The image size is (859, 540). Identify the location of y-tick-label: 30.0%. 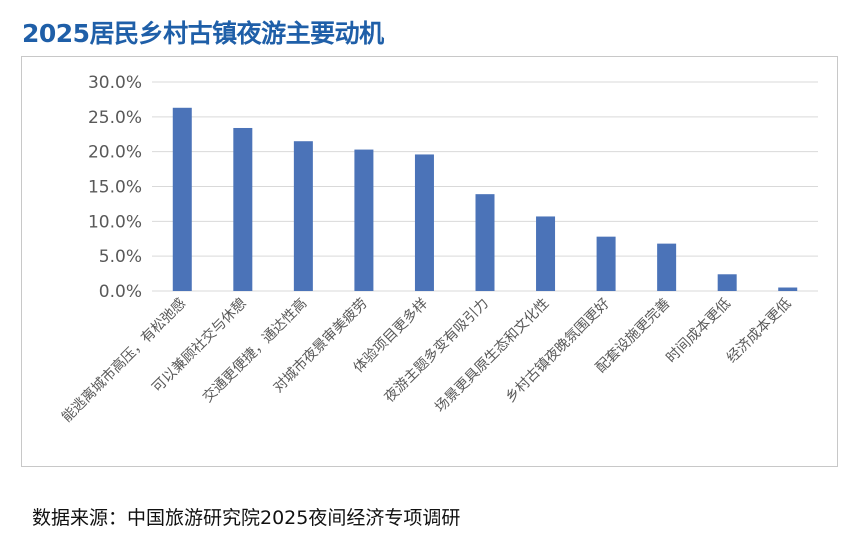
(115, 83).